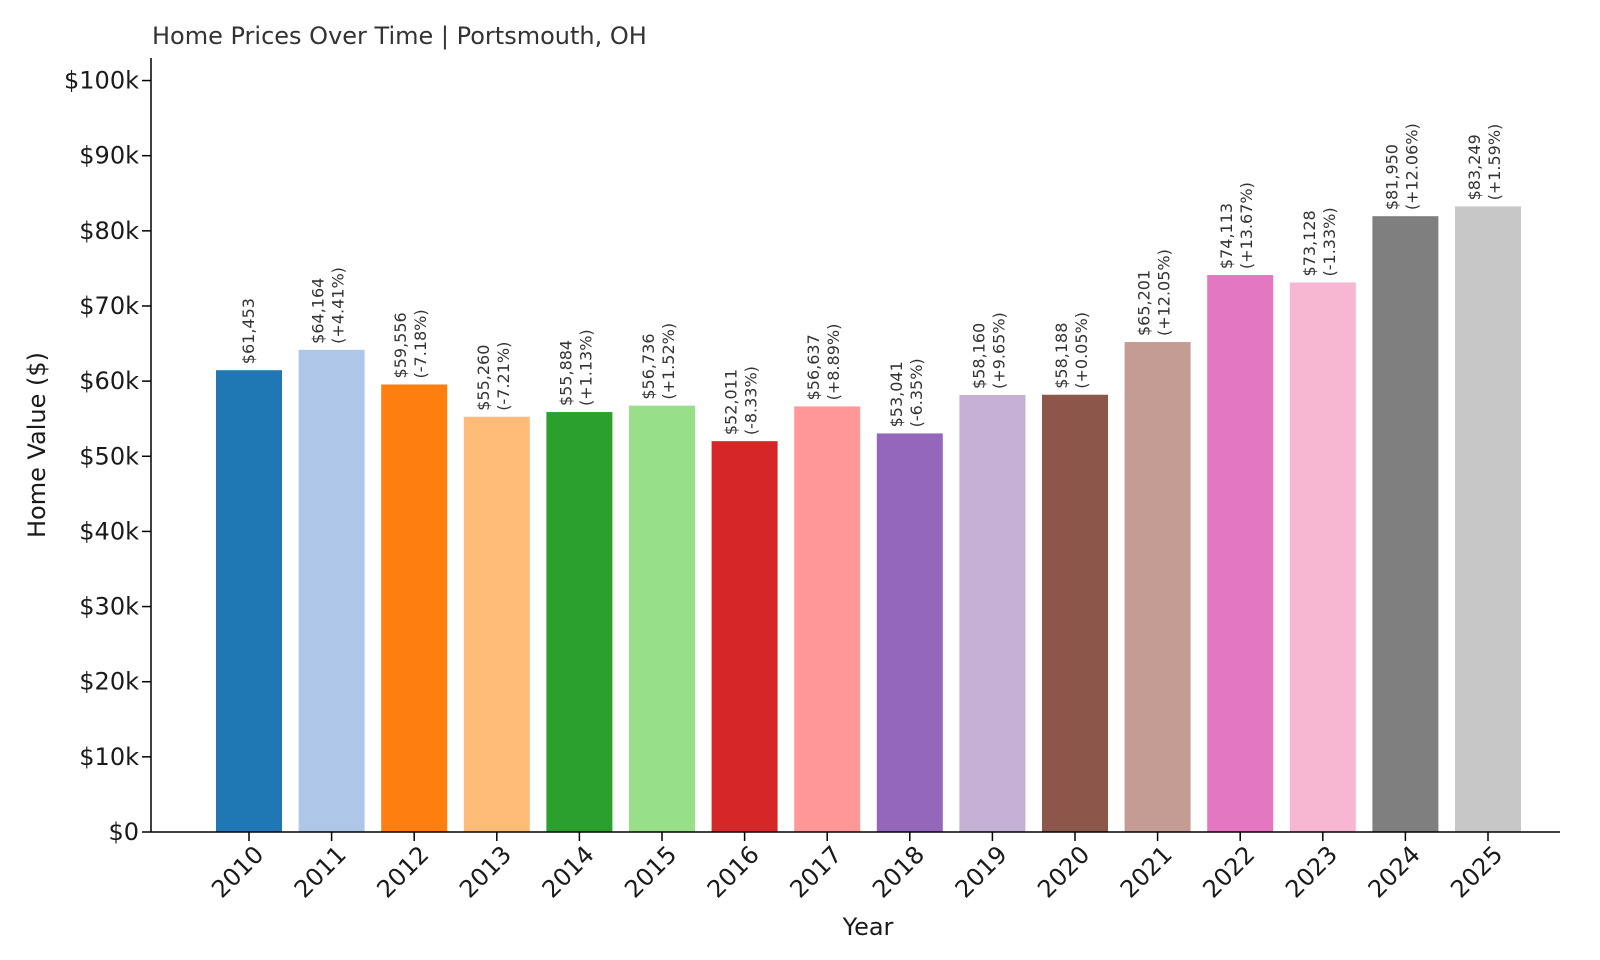 The width and height of the screenshot is (1600, 960). What do you see at coordinates (109, 757) in the screenshot?
I see `y-tick-label: $10k` at bounding box center [109, 757].